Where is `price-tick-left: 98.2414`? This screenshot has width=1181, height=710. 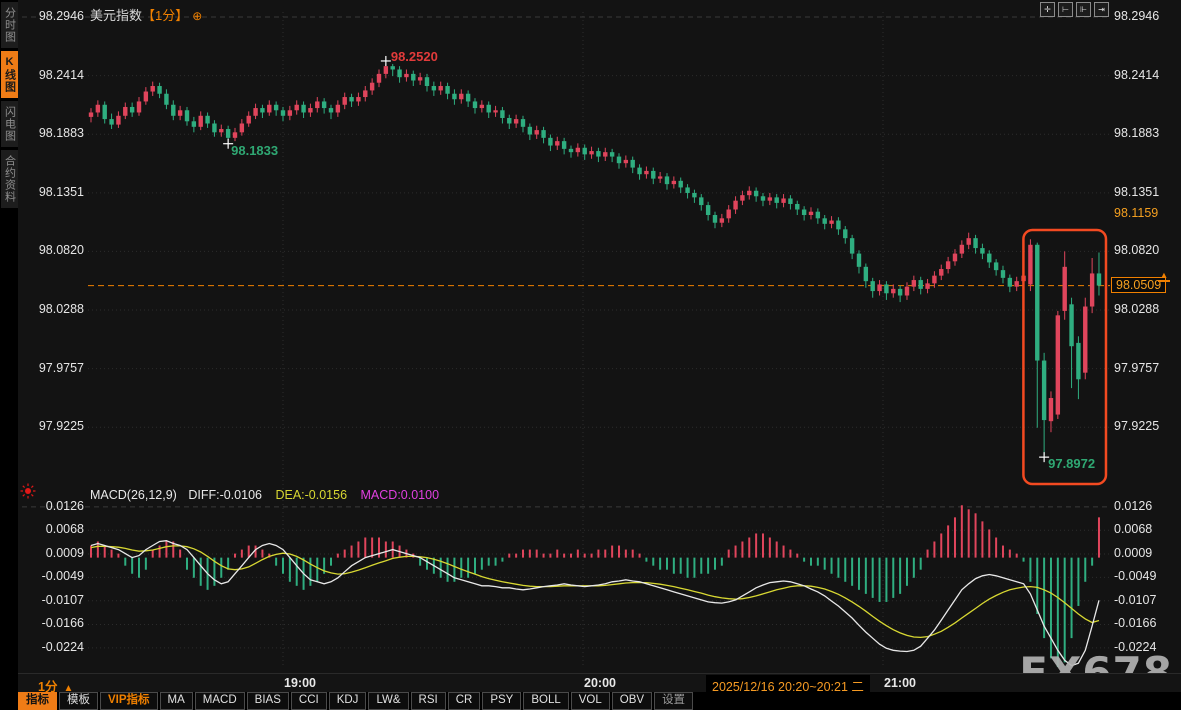
price-tick-left: 98.2414 is located at coordinates (61, 74).